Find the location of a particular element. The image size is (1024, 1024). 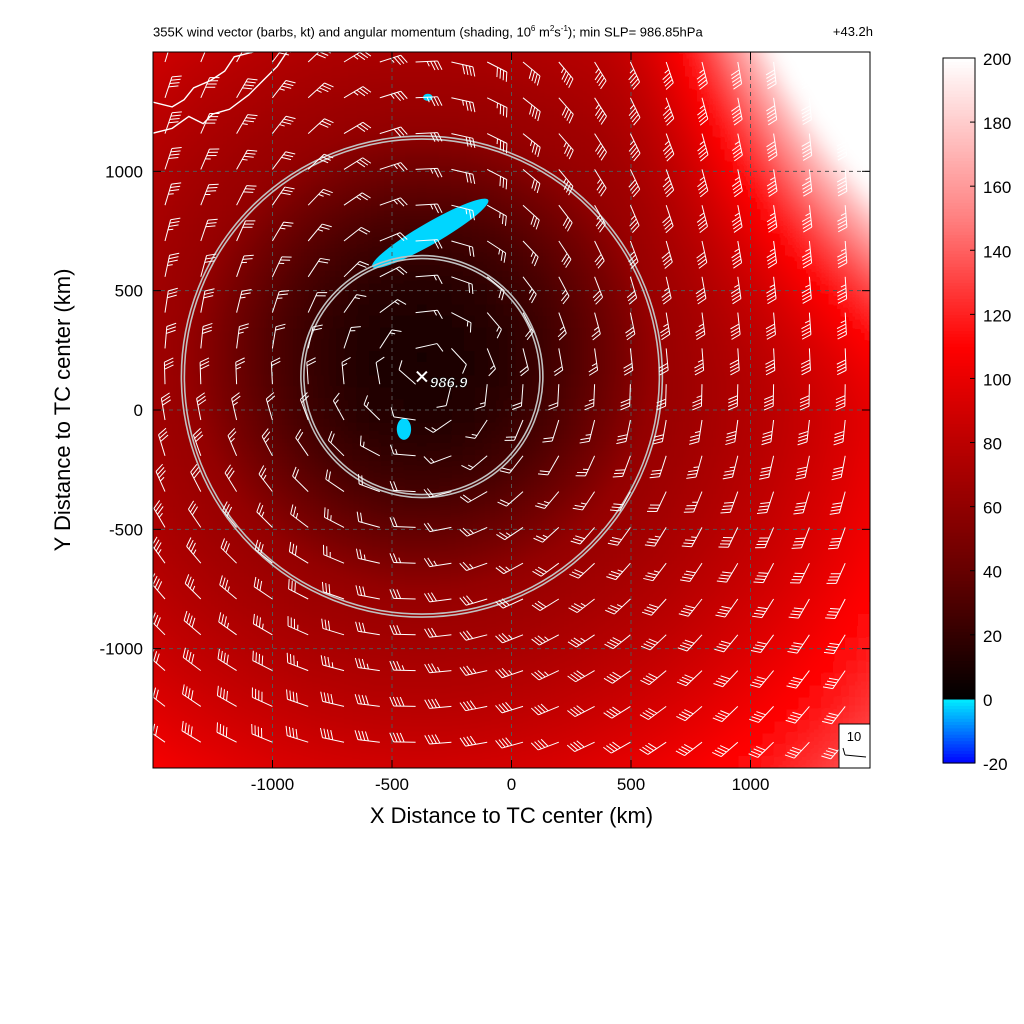

y-axis-label: Y Distance to TC center (km) is located at coordinates (62, 410).